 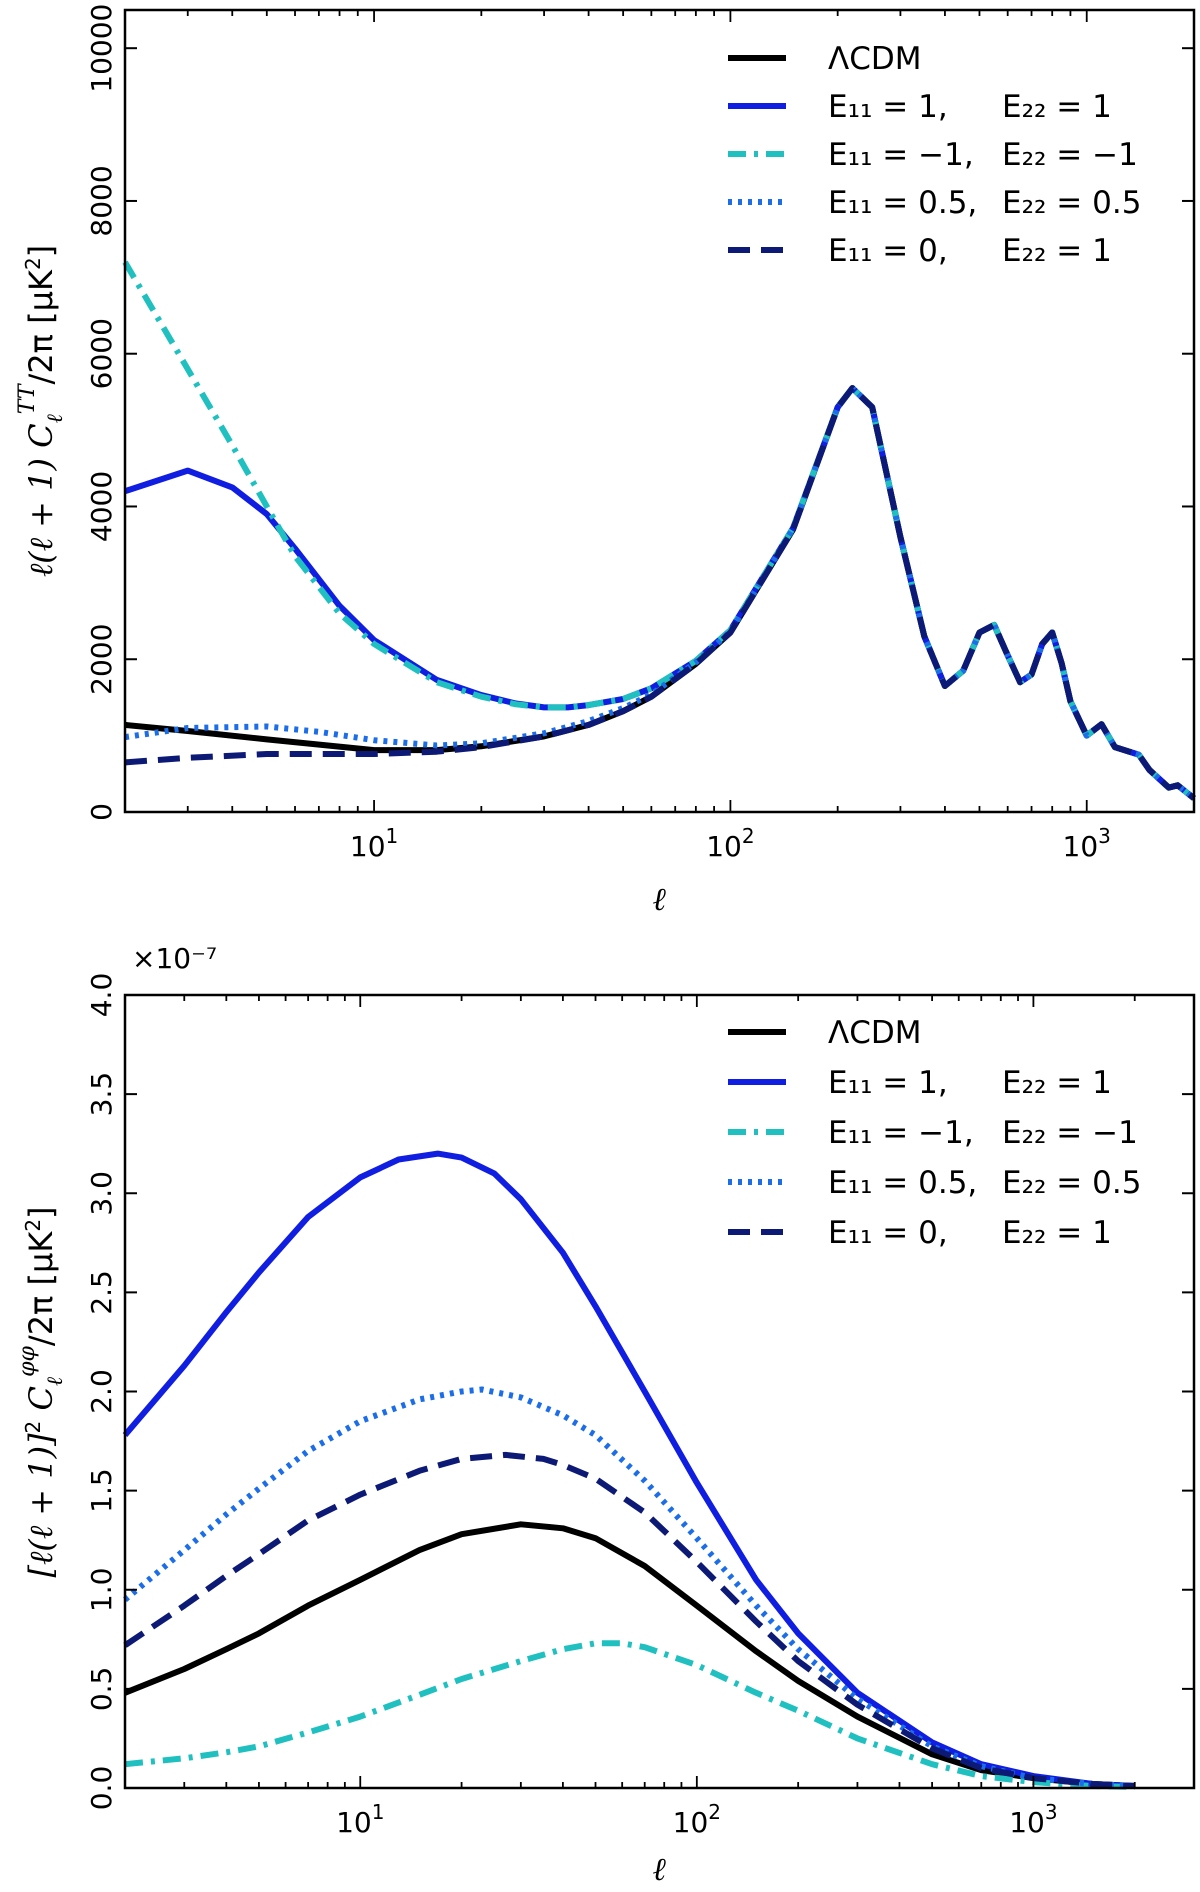 I want to click on top-y-axis-label: ℓ(ℓ + 1) CℓTT/2π [μK2], so click(x=41, y=411).